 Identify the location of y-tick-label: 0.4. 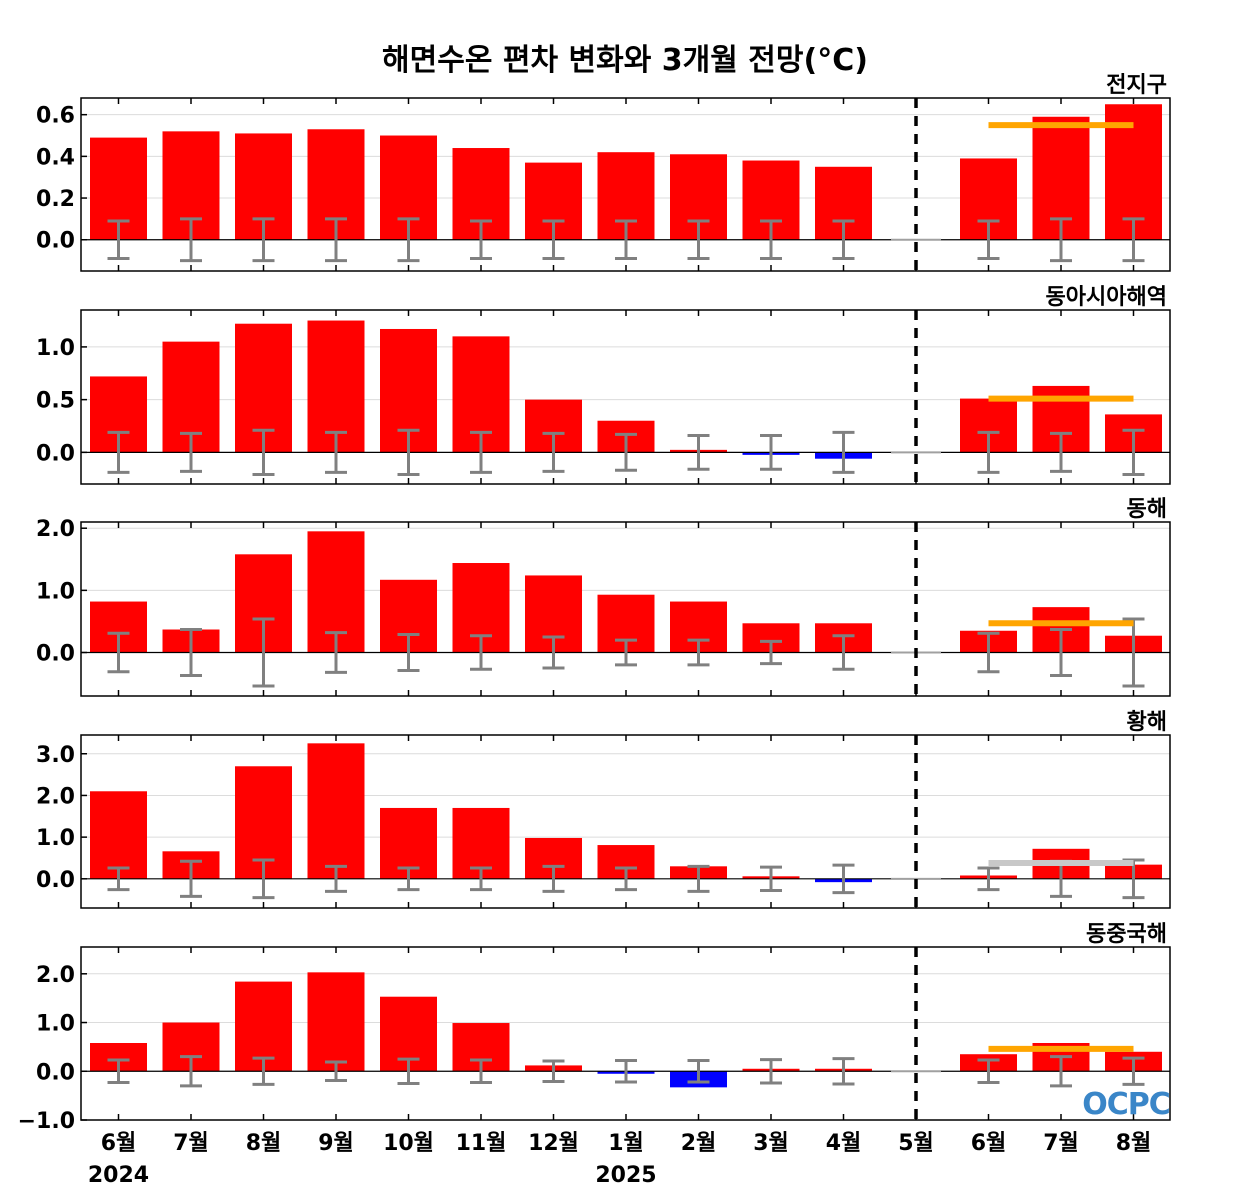
(55, 157).